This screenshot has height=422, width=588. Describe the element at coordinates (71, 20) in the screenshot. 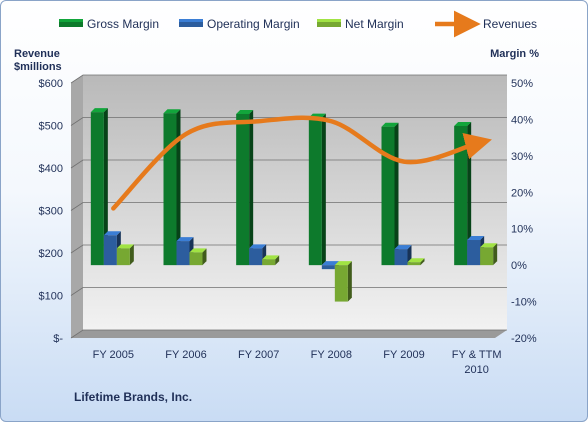

I see `legend-swatch-top-gross-margin` at that location.